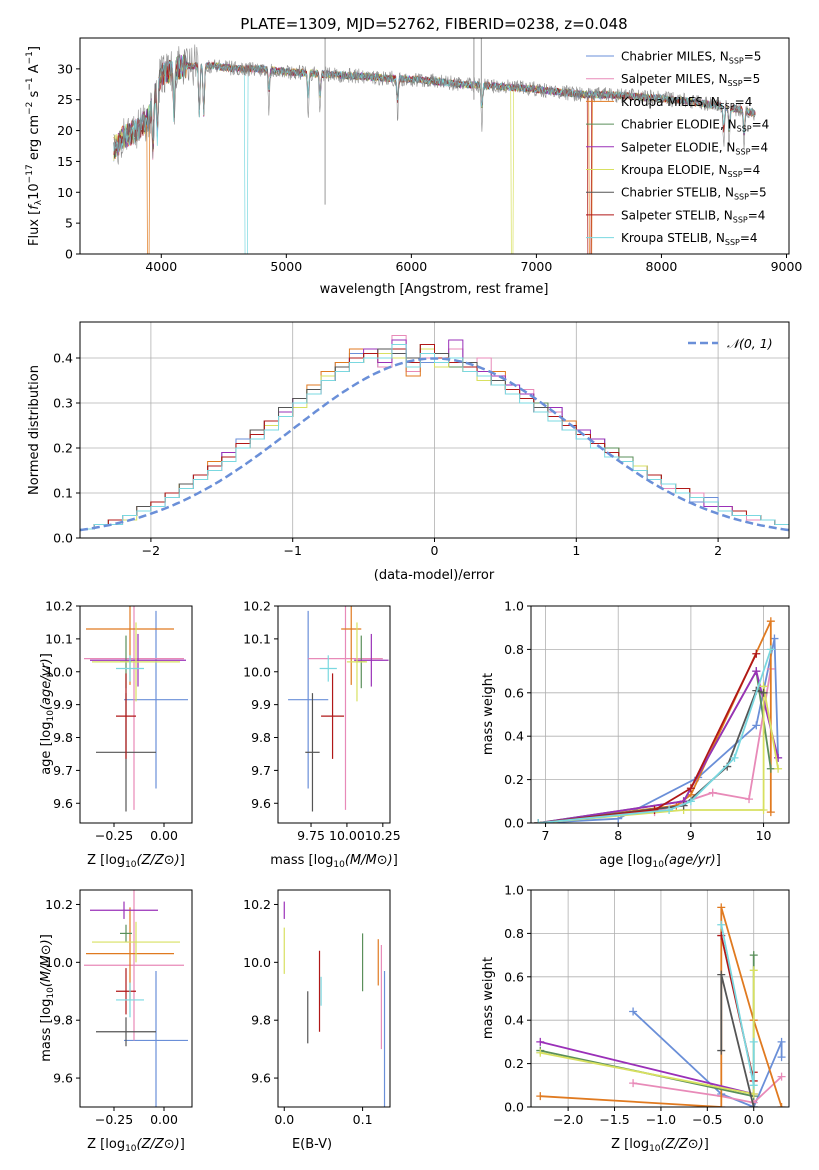 The height and width of the screenshot is (1170, 819). What do you see at coordinates (668, 215) in the screenshot?
I see `legend-model: Salpeter STELIB` at bounding box center [668, 215].